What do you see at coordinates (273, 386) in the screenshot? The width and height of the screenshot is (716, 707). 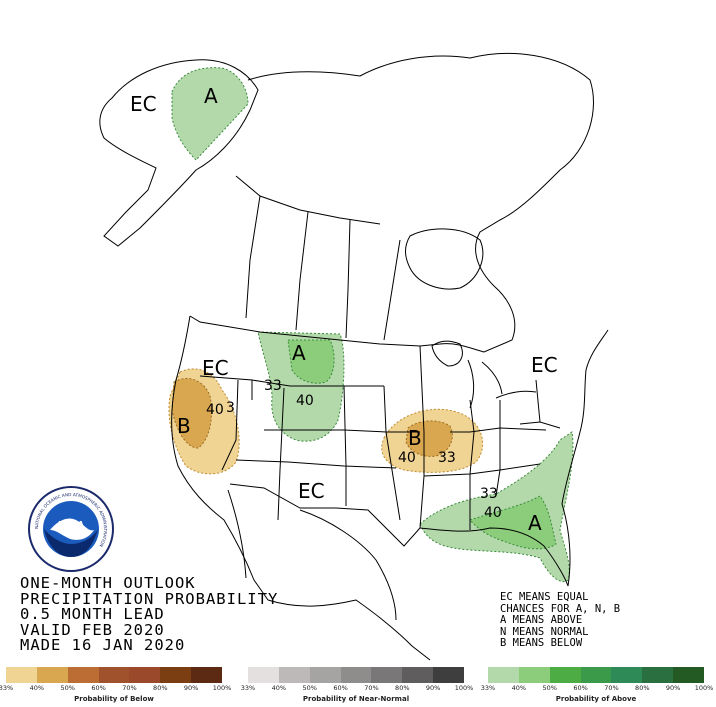 I see `contour-33-plains: 33` at bounding box center [273, 386].